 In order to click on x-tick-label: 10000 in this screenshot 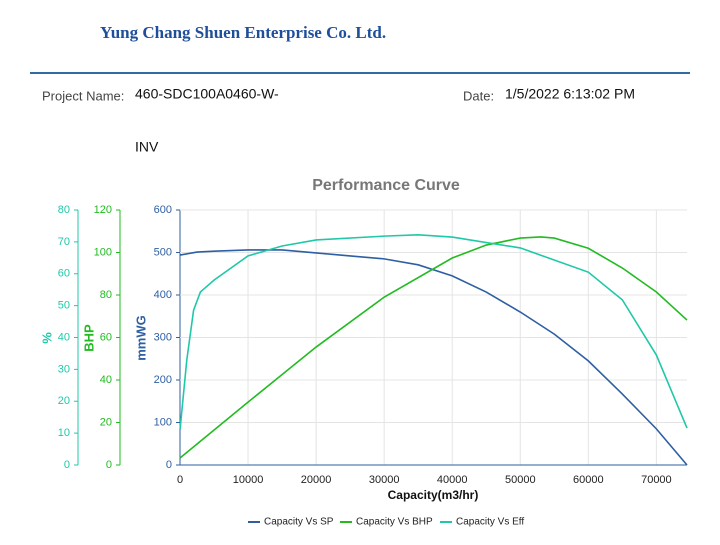, I will do `click(248, 480)`.